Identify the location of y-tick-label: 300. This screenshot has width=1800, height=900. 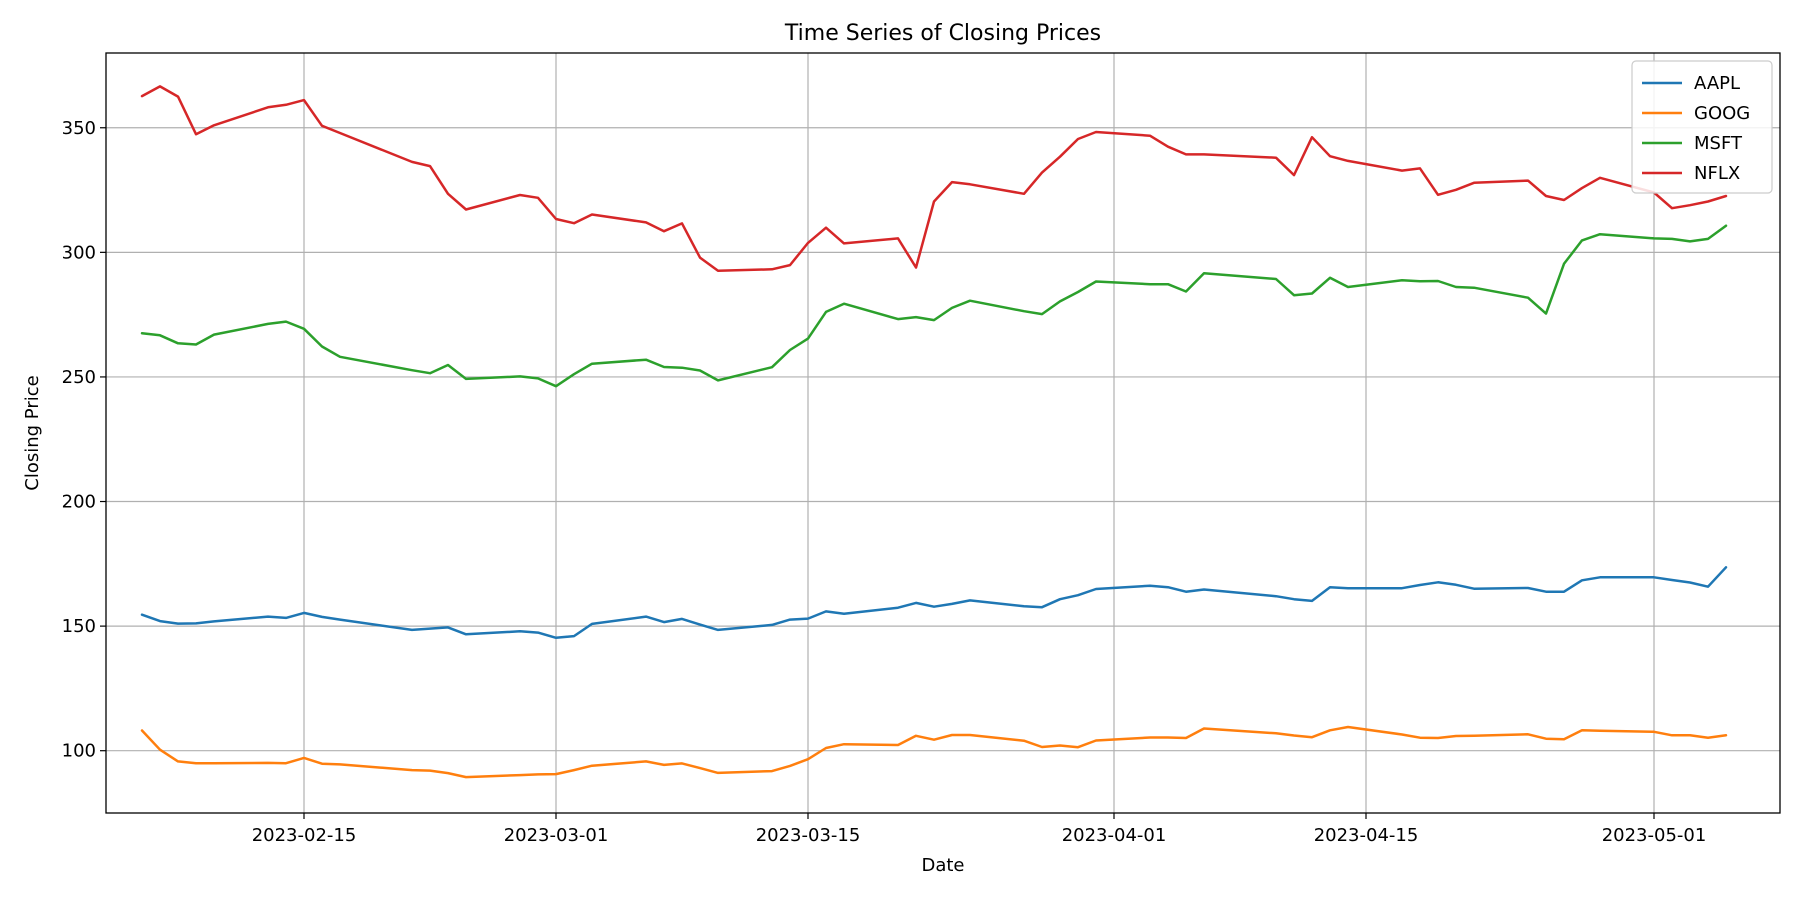
(79, 252).